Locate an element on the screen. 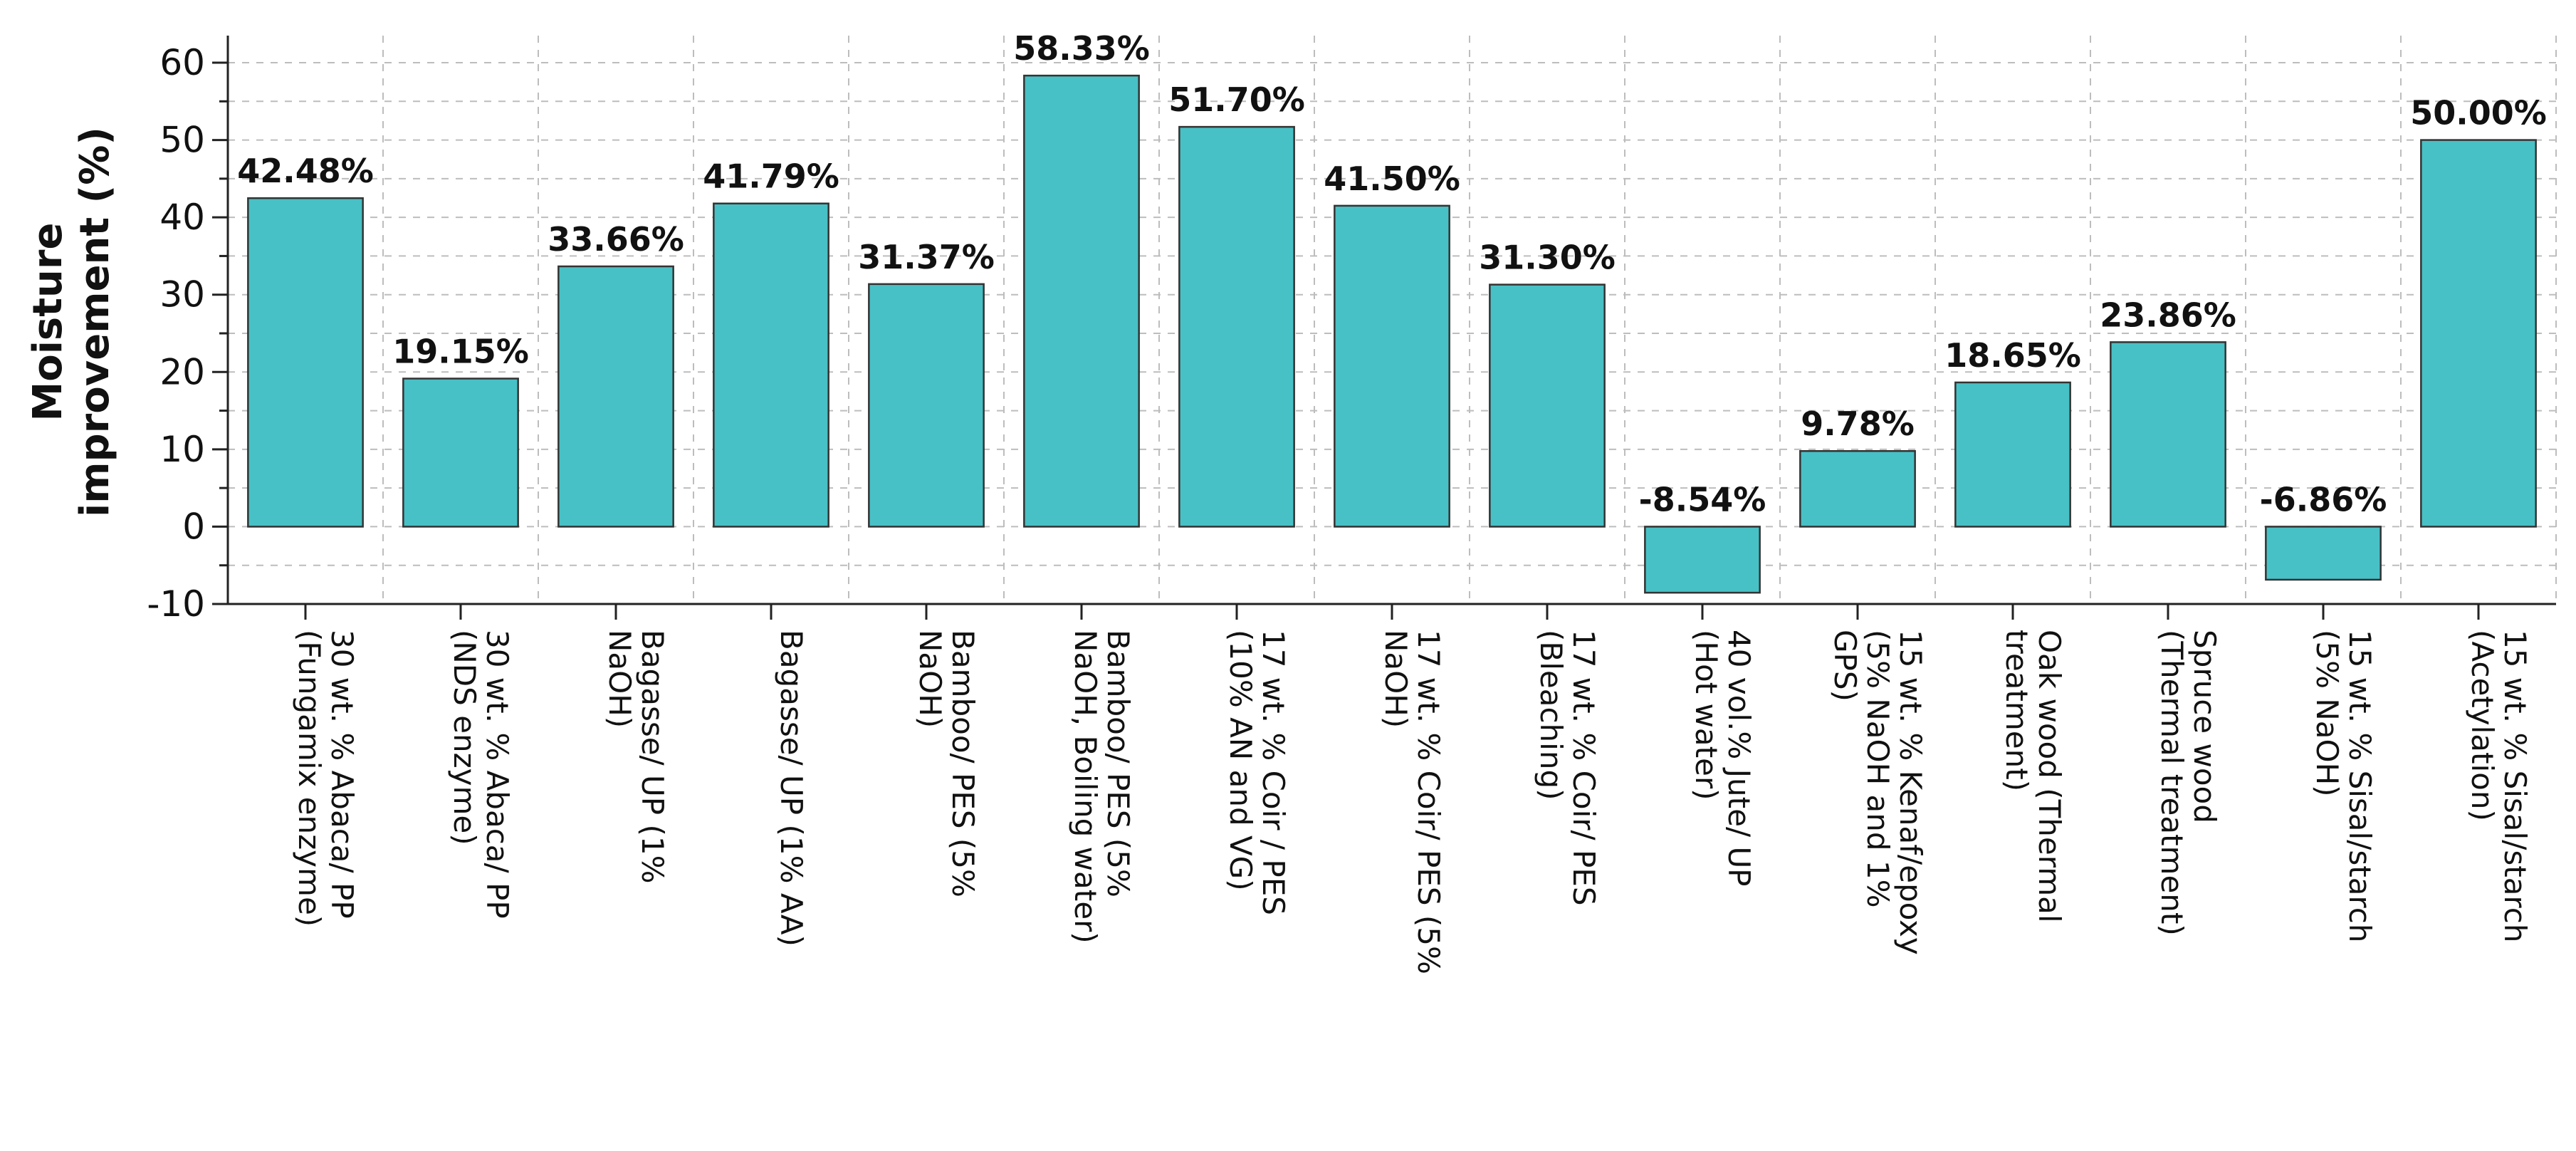 The image size is (2576, 1151). y-tick-label: 30 is located at coordinates (182, 295).